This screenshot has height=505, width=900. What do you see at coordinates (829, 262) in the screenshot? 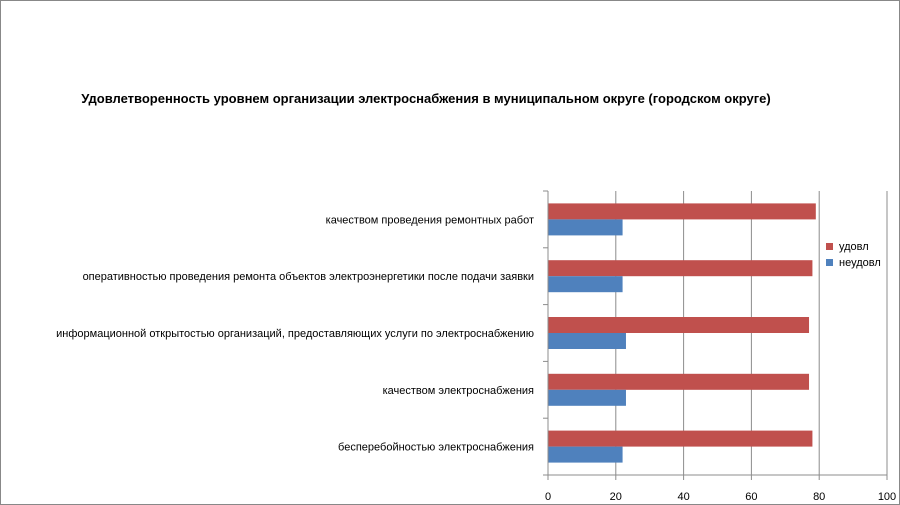
I see `legend-swatch-неудовл` at bounding box center [829, 262].